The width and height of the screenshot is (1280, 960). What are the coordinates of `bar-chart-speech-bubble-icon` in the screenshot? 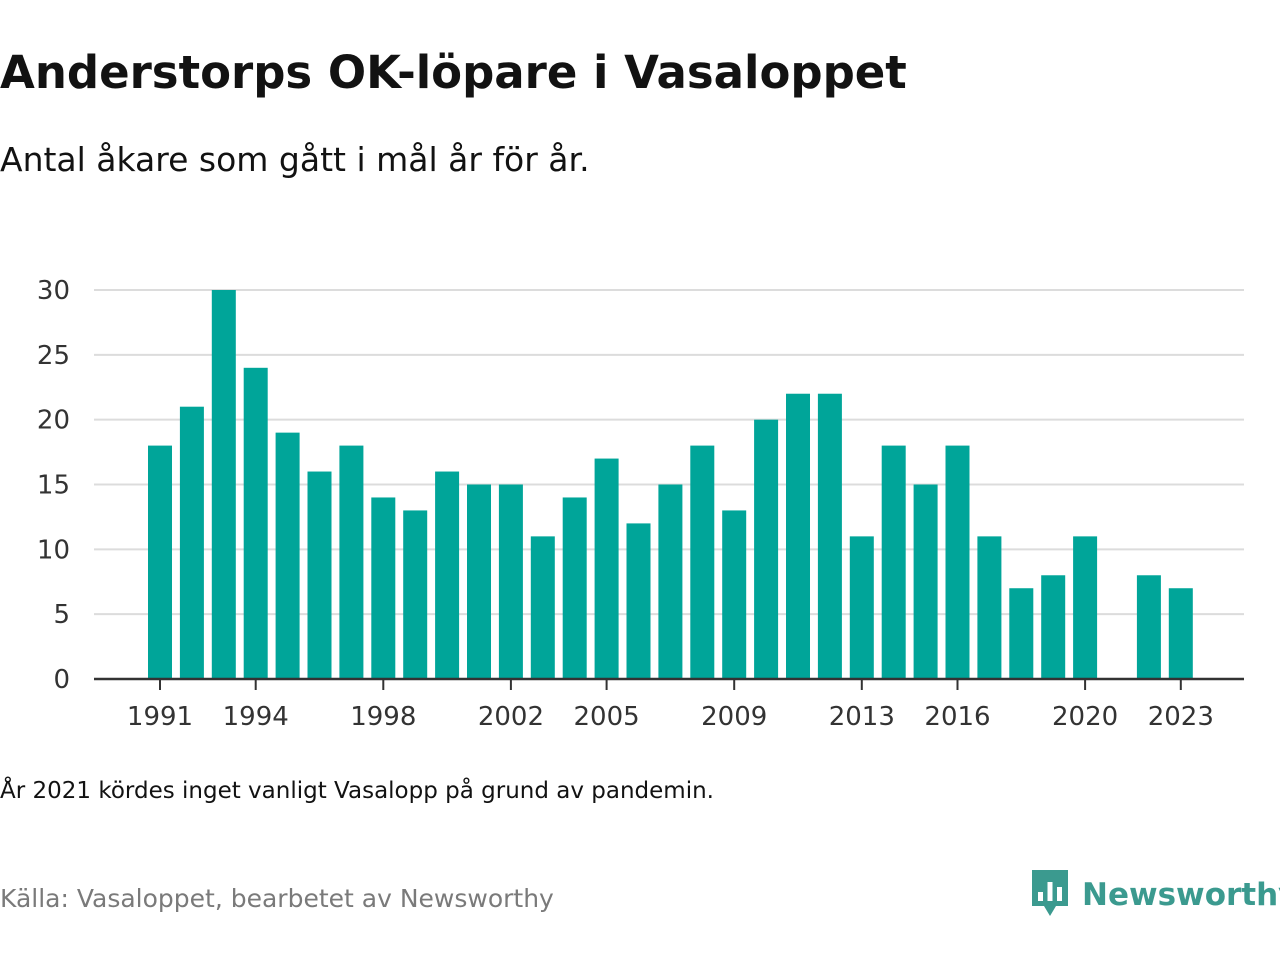 It's located at (1050, 895).